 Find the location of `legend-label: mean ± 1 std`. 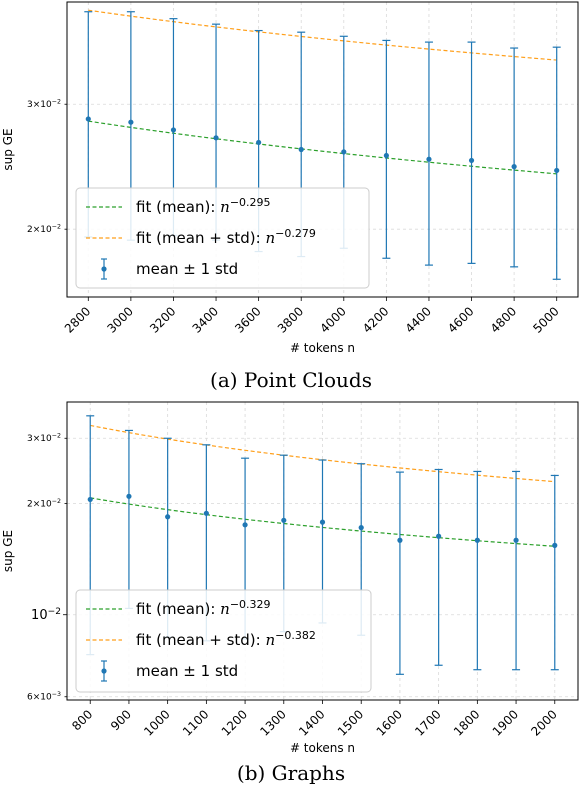

legend-label: mean ± 1 std is located at coordinates (187, 269).